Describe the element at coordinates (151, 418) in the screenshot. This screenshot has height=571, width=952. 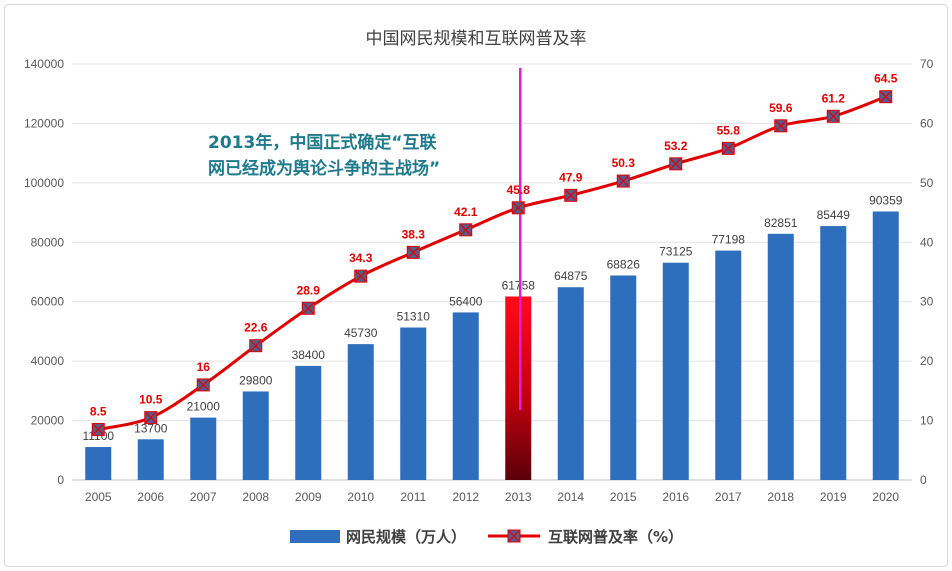
I see `line-point-x-2006` at that location.